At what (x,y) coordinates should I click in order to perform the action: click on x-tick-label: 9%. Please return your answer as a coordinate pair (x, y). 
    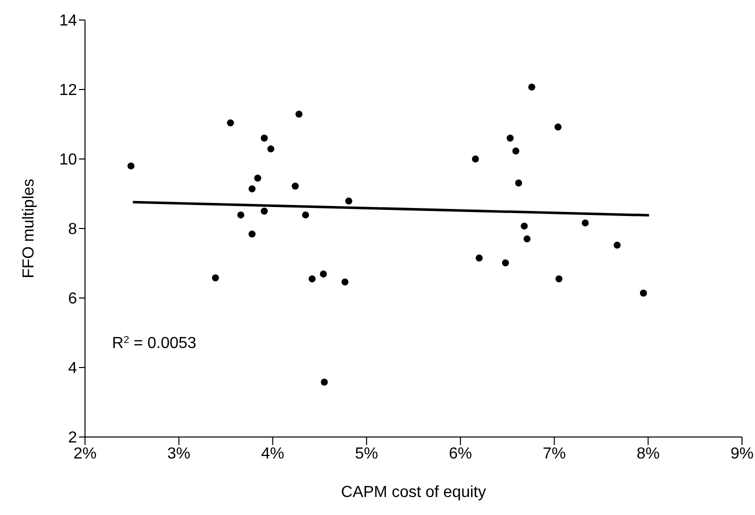
    Looking at the image, I should click on (742, 453).